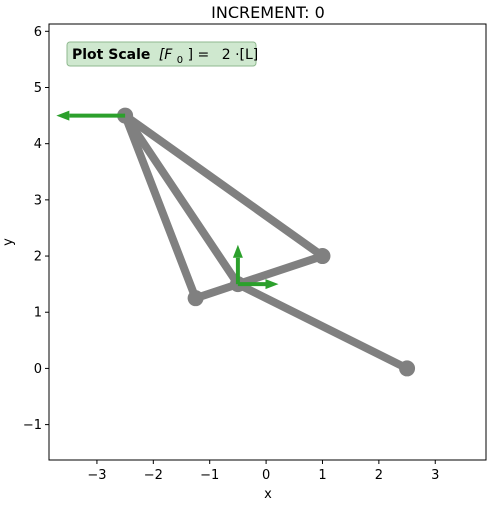 The width and height of the screenshot is (492, 505). I want to click on annotation-value: 2 ·[L], so click(240, 55).